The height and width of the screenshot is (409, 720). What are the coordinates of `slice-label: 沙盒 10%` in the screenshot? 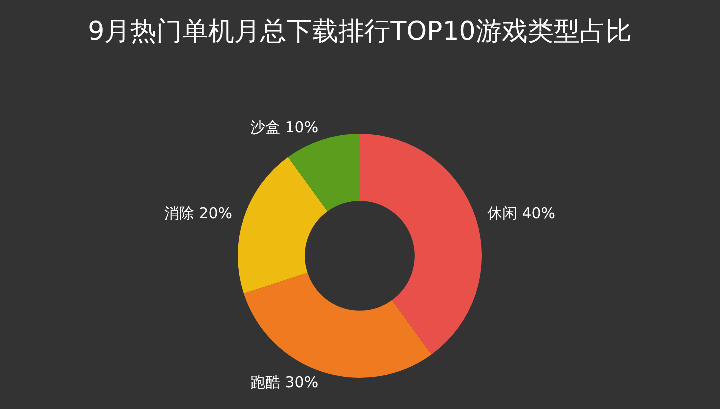 It's located at (284, 127).